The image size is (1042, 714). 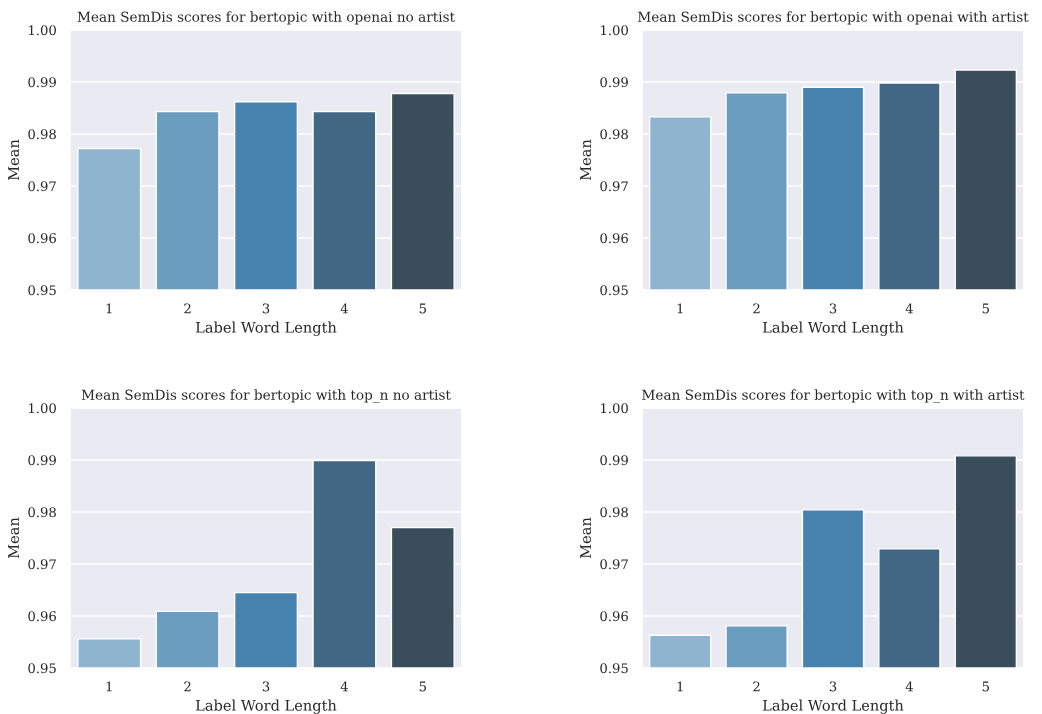 What do you see at coordinates (266, 18) in the screenshot?
I see `chart-title: Mean SemDis scores for bertopic with openai no artist` at bounding box center [266, 18].